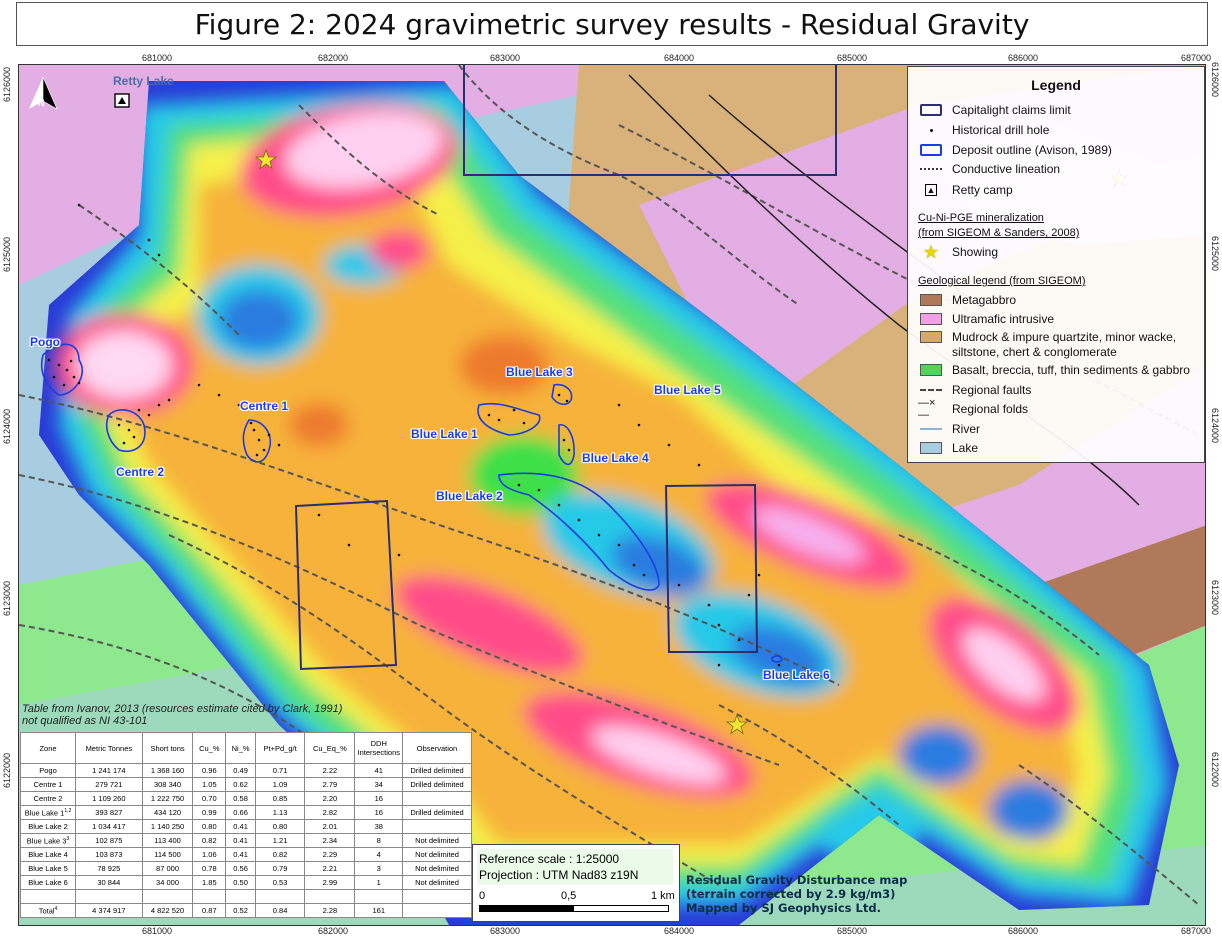 The image size is (1222, 940). Describe the element at coordinates (1056, 85) in the screenshot. I see `legend-title: Legend` at that location.